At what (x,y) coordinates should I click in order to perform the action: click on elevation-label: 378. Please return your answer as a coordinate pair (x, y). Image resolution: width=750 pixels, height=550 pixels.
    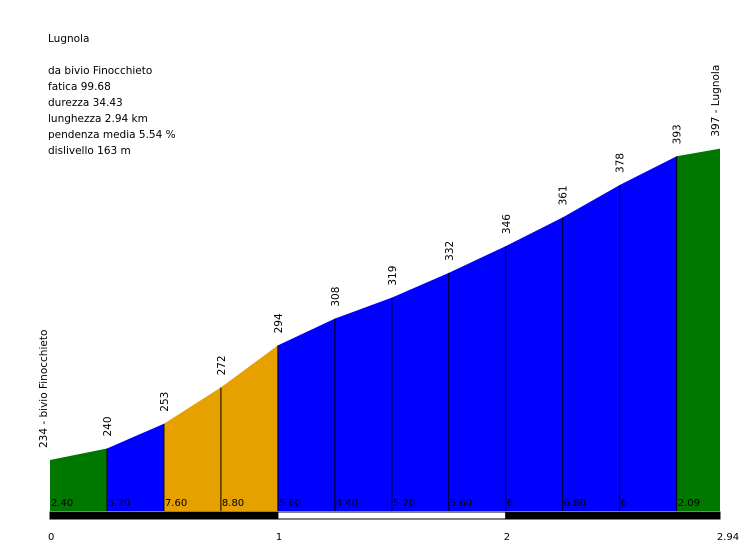
    Looking at the image, I should click on (621, 163).